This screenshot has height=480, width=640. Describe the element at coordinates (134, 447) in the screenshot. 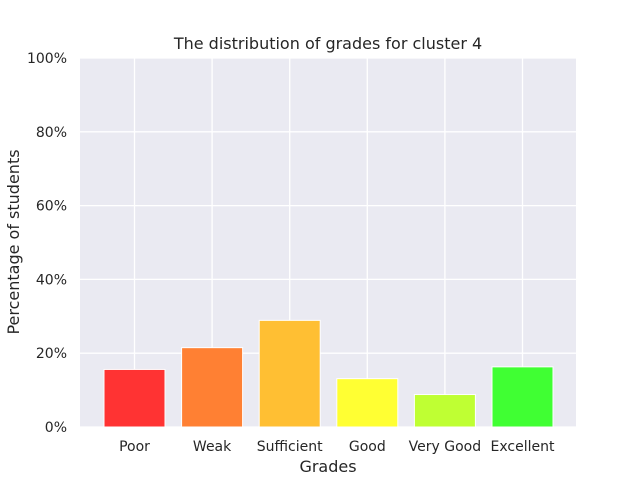

I see `x-tick-label: Poor` at that location.